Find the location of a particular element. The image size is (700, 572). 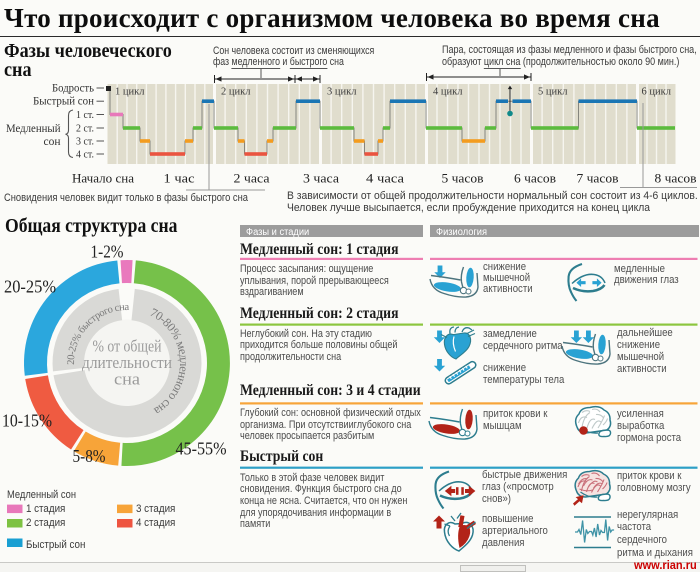

svg-text: 3 ст. is located at coordinates (85, 142).